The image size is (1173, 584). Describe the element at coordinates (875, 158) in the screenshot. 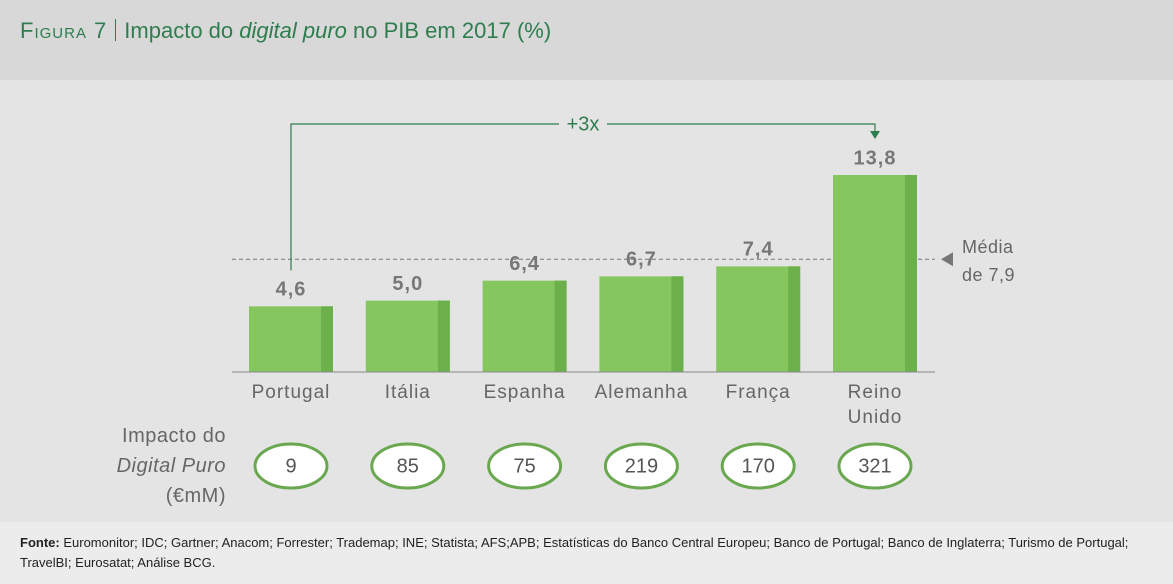

I see `value-label: 13,8` at that location.